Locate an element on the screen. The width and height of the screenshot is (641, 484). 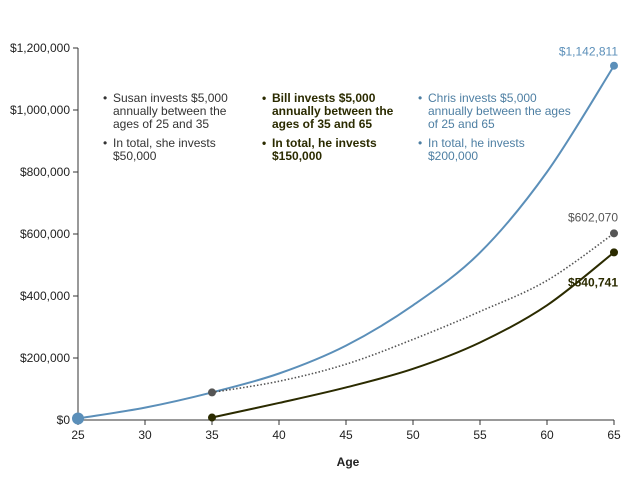
legend-bill-item-2: In total, he invests $150,000 is located at coordinates (337, 150).